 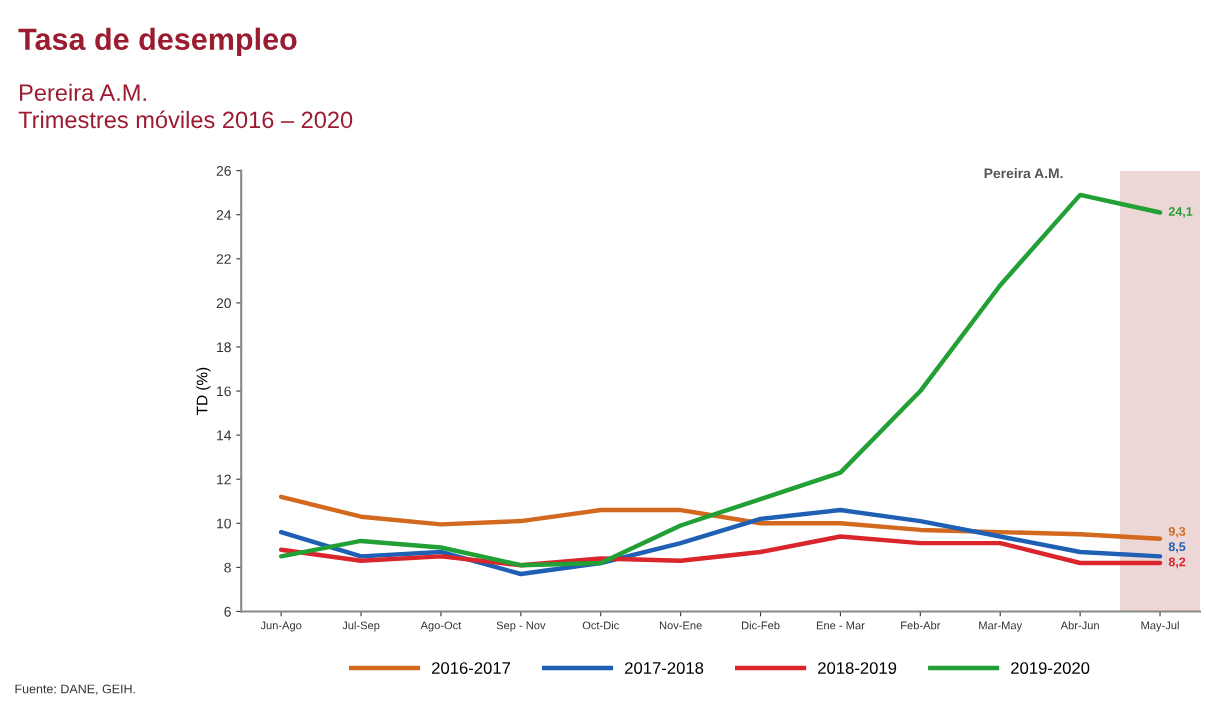 I want to click on y-tick-label: 22, so click(x=223, y=259).